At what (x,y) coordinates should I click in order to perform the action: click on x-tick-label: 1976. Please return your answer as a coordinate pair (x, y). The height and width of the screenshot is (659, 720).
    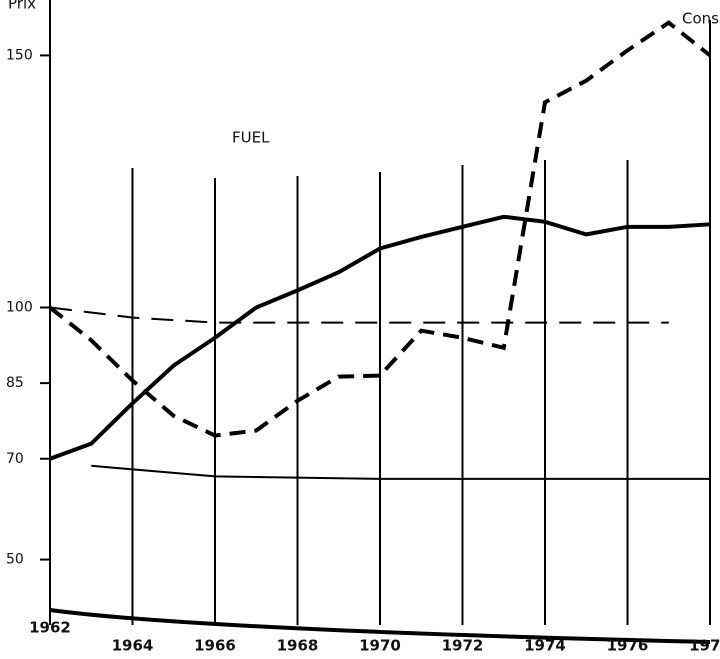
    Looking at the image, I should click on (628, 646).